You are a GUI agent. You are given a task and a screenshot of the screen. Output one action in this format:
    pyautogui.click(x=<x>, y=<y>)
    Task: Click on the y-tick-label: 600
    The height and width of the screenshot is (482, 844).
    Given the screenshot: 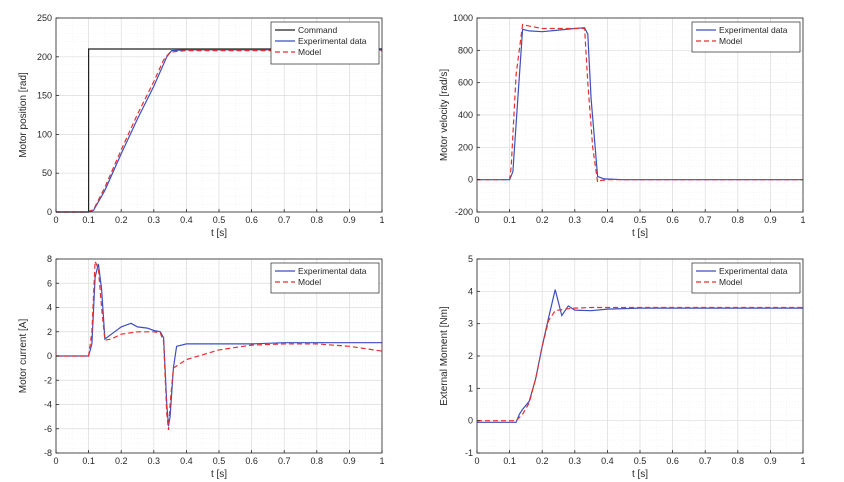 What is the action you would take?
    pyautogui.click(x=465, y=83)
    